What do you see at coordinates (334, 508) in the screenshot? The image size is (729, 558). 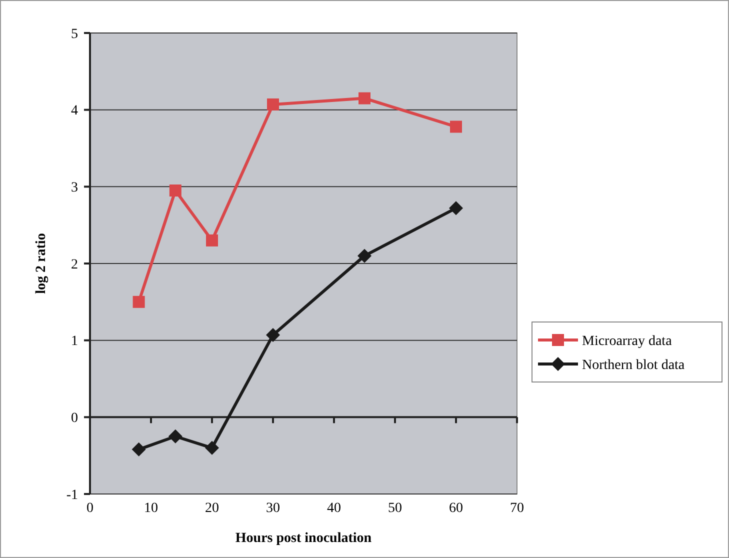 I see `x-tick-label: 40` at bounding box center [334, 508].